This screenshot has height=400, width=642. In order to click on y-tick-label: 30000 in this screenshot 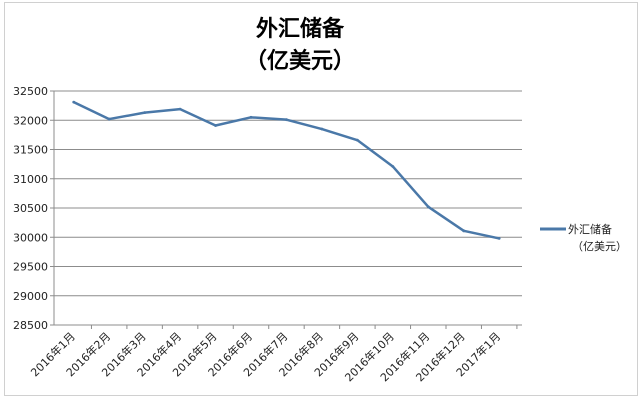, I will do `click(30, 237)`.